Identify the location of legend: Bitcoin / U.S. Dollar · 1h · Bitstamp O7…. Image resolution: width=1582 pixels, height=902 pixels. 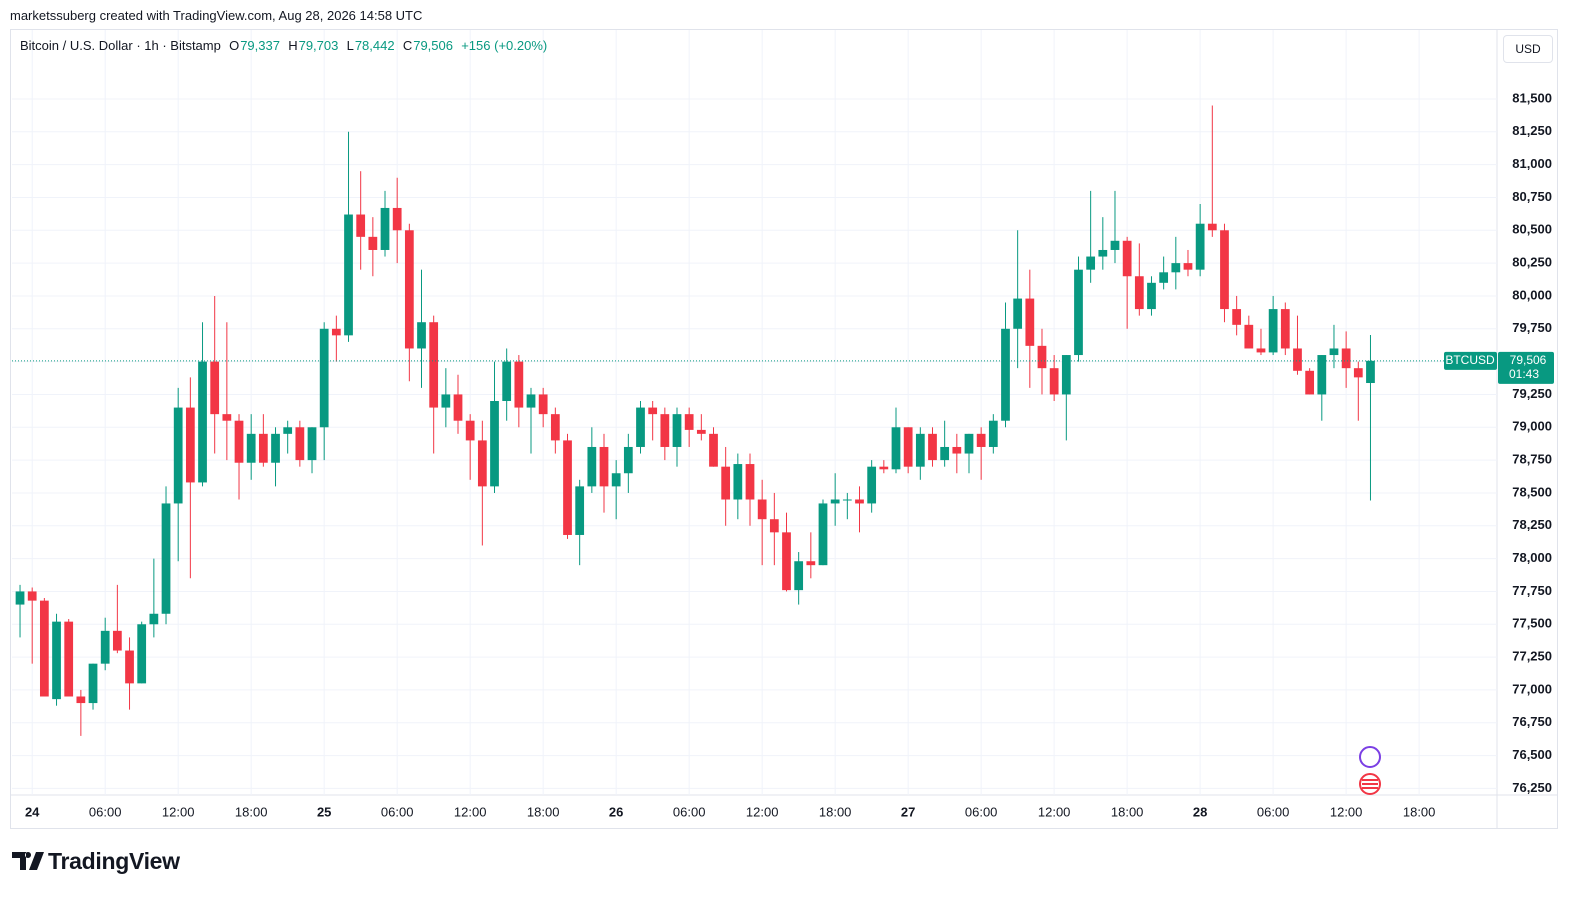
(284, 45).